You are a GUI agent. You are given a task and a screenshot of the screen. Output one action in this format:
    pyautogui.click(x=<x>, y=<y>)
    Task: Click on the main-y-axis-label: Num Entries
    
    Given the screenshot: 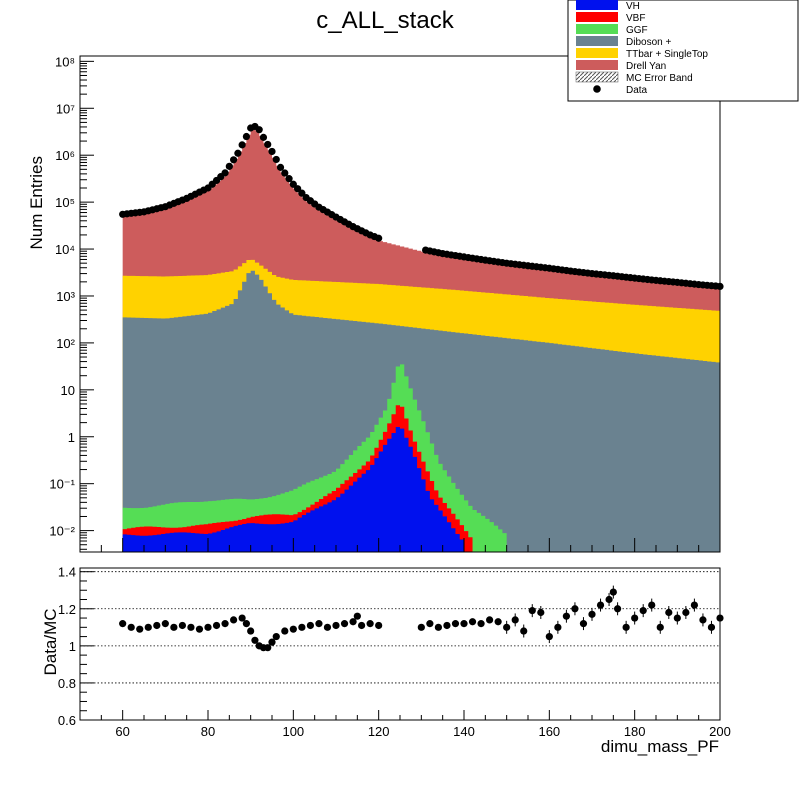 What is the action you would take?
    pyautogui.click(x=36, y=203)
    